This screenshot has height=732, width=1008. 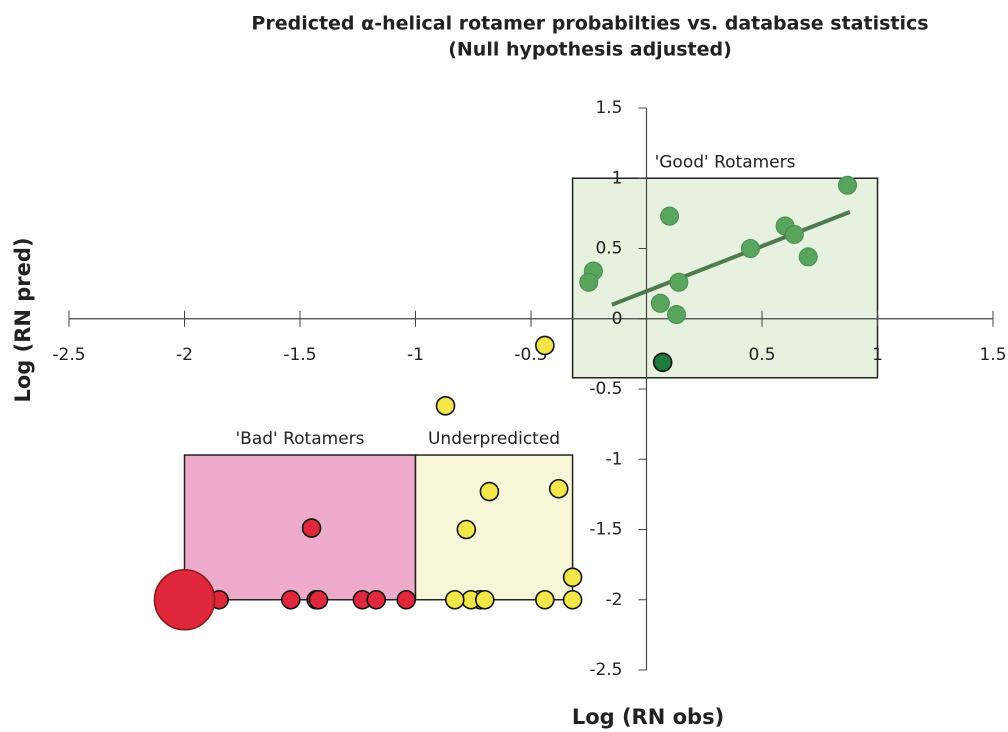 I want to click on y-tick-label: 0, so click(x=617, y=319).